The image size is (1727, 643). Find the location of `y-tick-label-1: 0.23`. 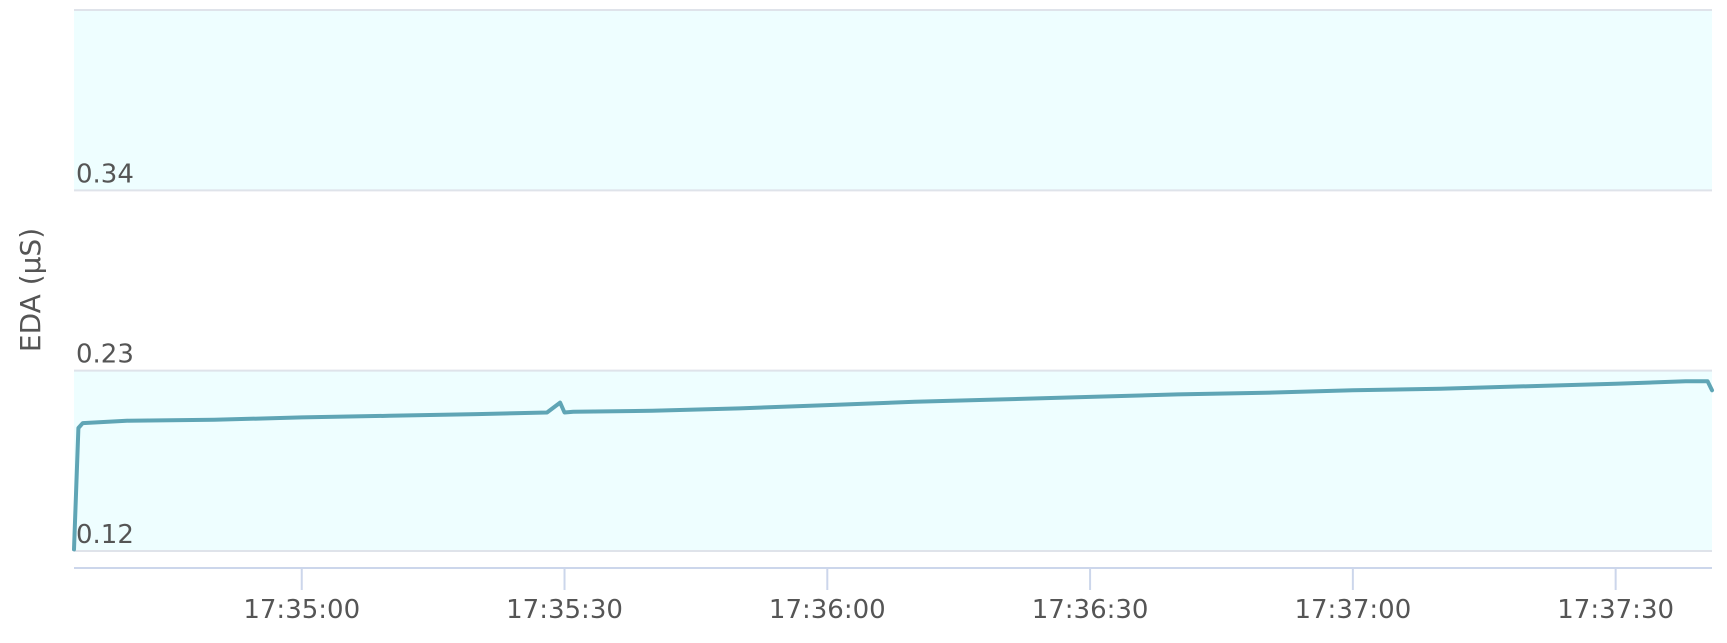

y-tick-label-1: 0.23 is located at coordinates (105, 355).